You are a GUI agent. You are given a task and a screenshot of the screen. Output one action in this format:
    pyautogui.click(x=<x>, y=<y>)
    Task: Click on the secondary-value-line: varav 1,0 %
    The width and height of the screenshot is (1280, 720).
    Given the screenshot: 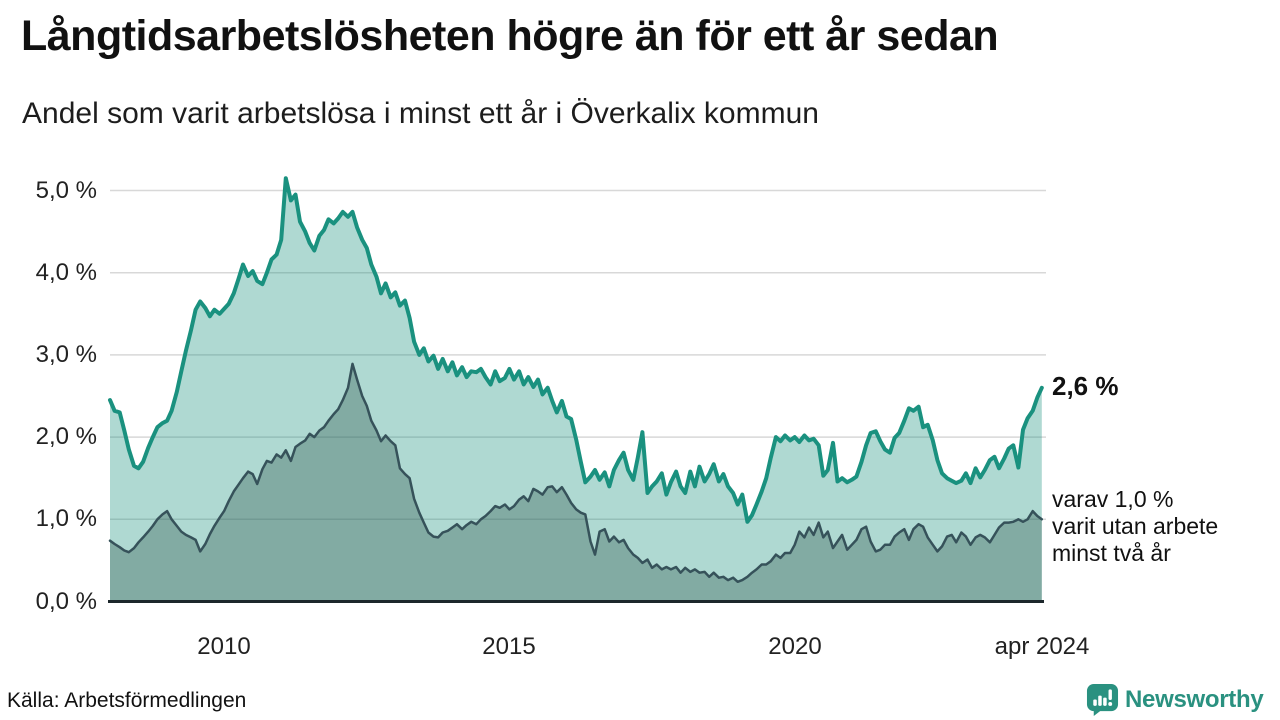 What is the action you would take?
    pyautogui.click(x=1113, y=499)
    